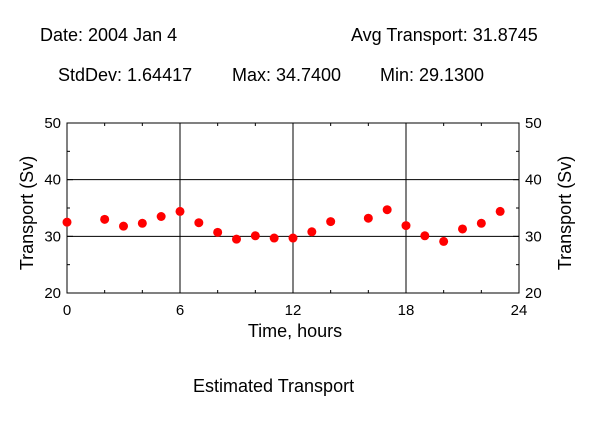 This screenshot has width=596, height=422. Describe the element at coordinates (293, 310) in the screenshot. I see `x-tick-label: 12` at that location.